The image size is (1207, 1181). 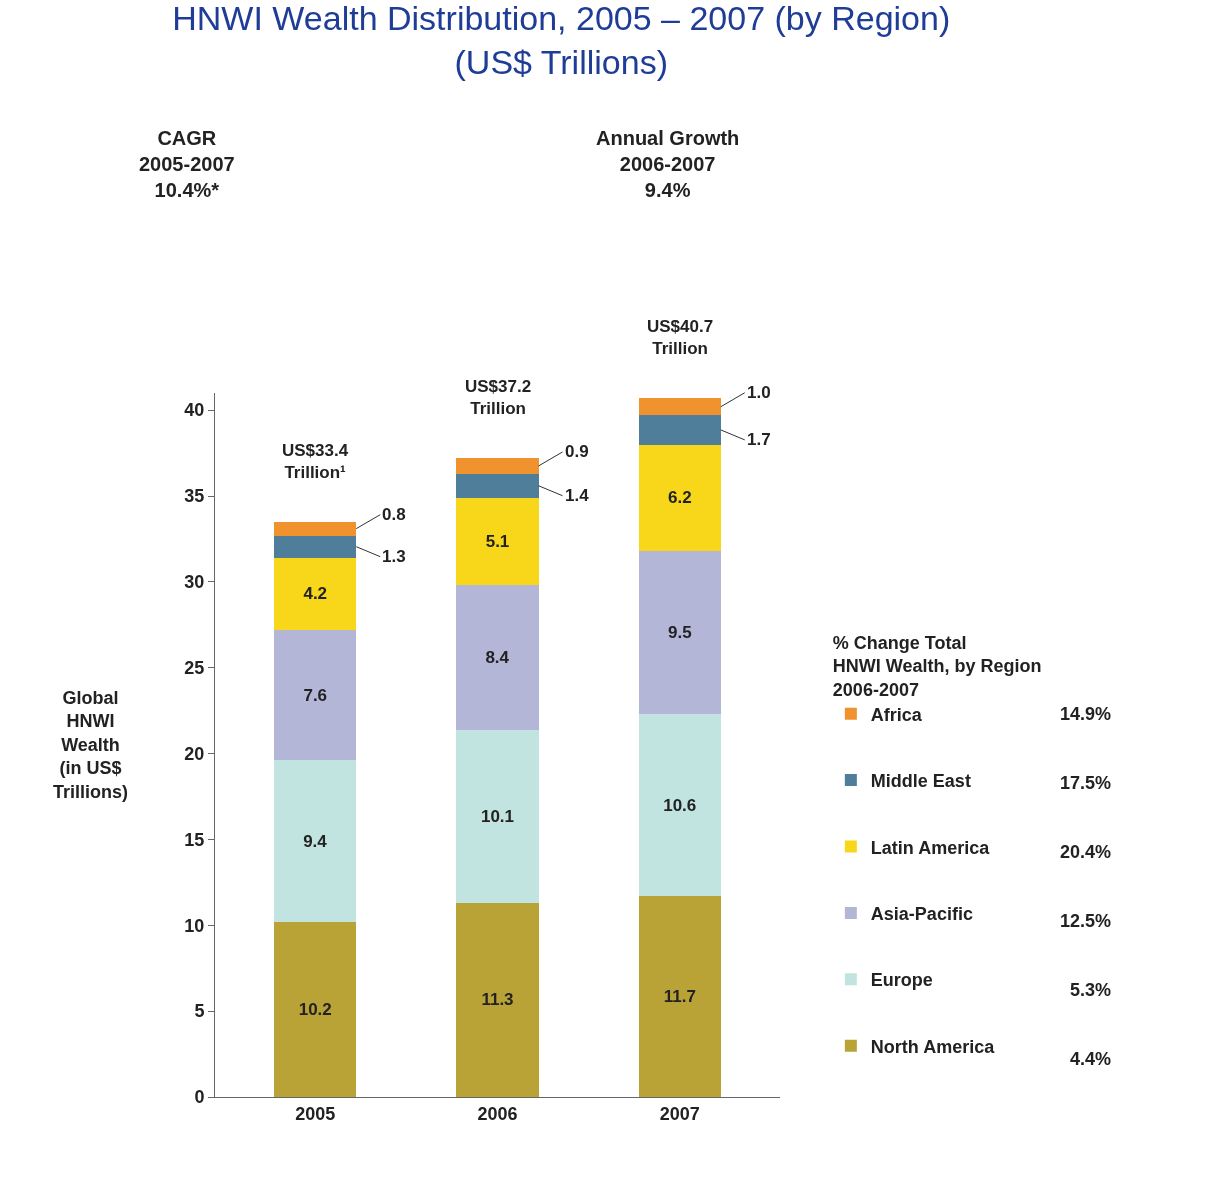 I want to click on text: 4.4%, so click(x=1091, y=1059).